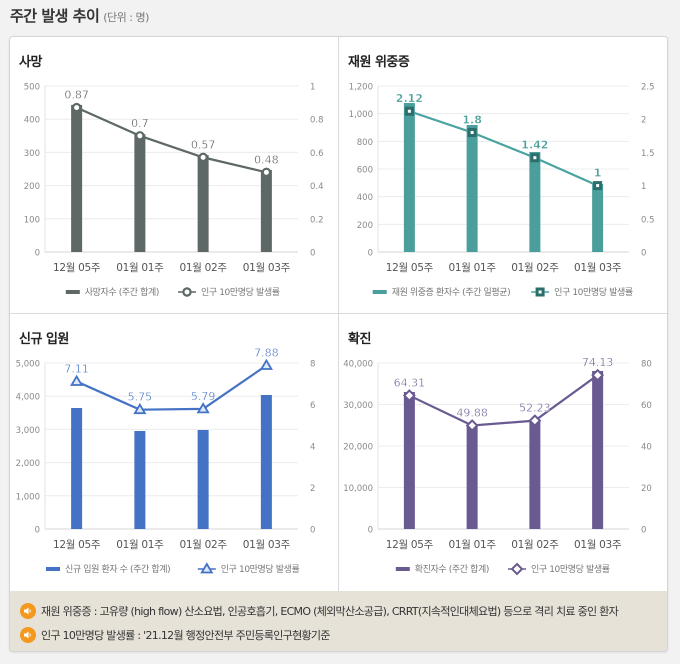 This screenshot has width=680, height=664. I want to click on data-label: 1.42, so click(534, 145).